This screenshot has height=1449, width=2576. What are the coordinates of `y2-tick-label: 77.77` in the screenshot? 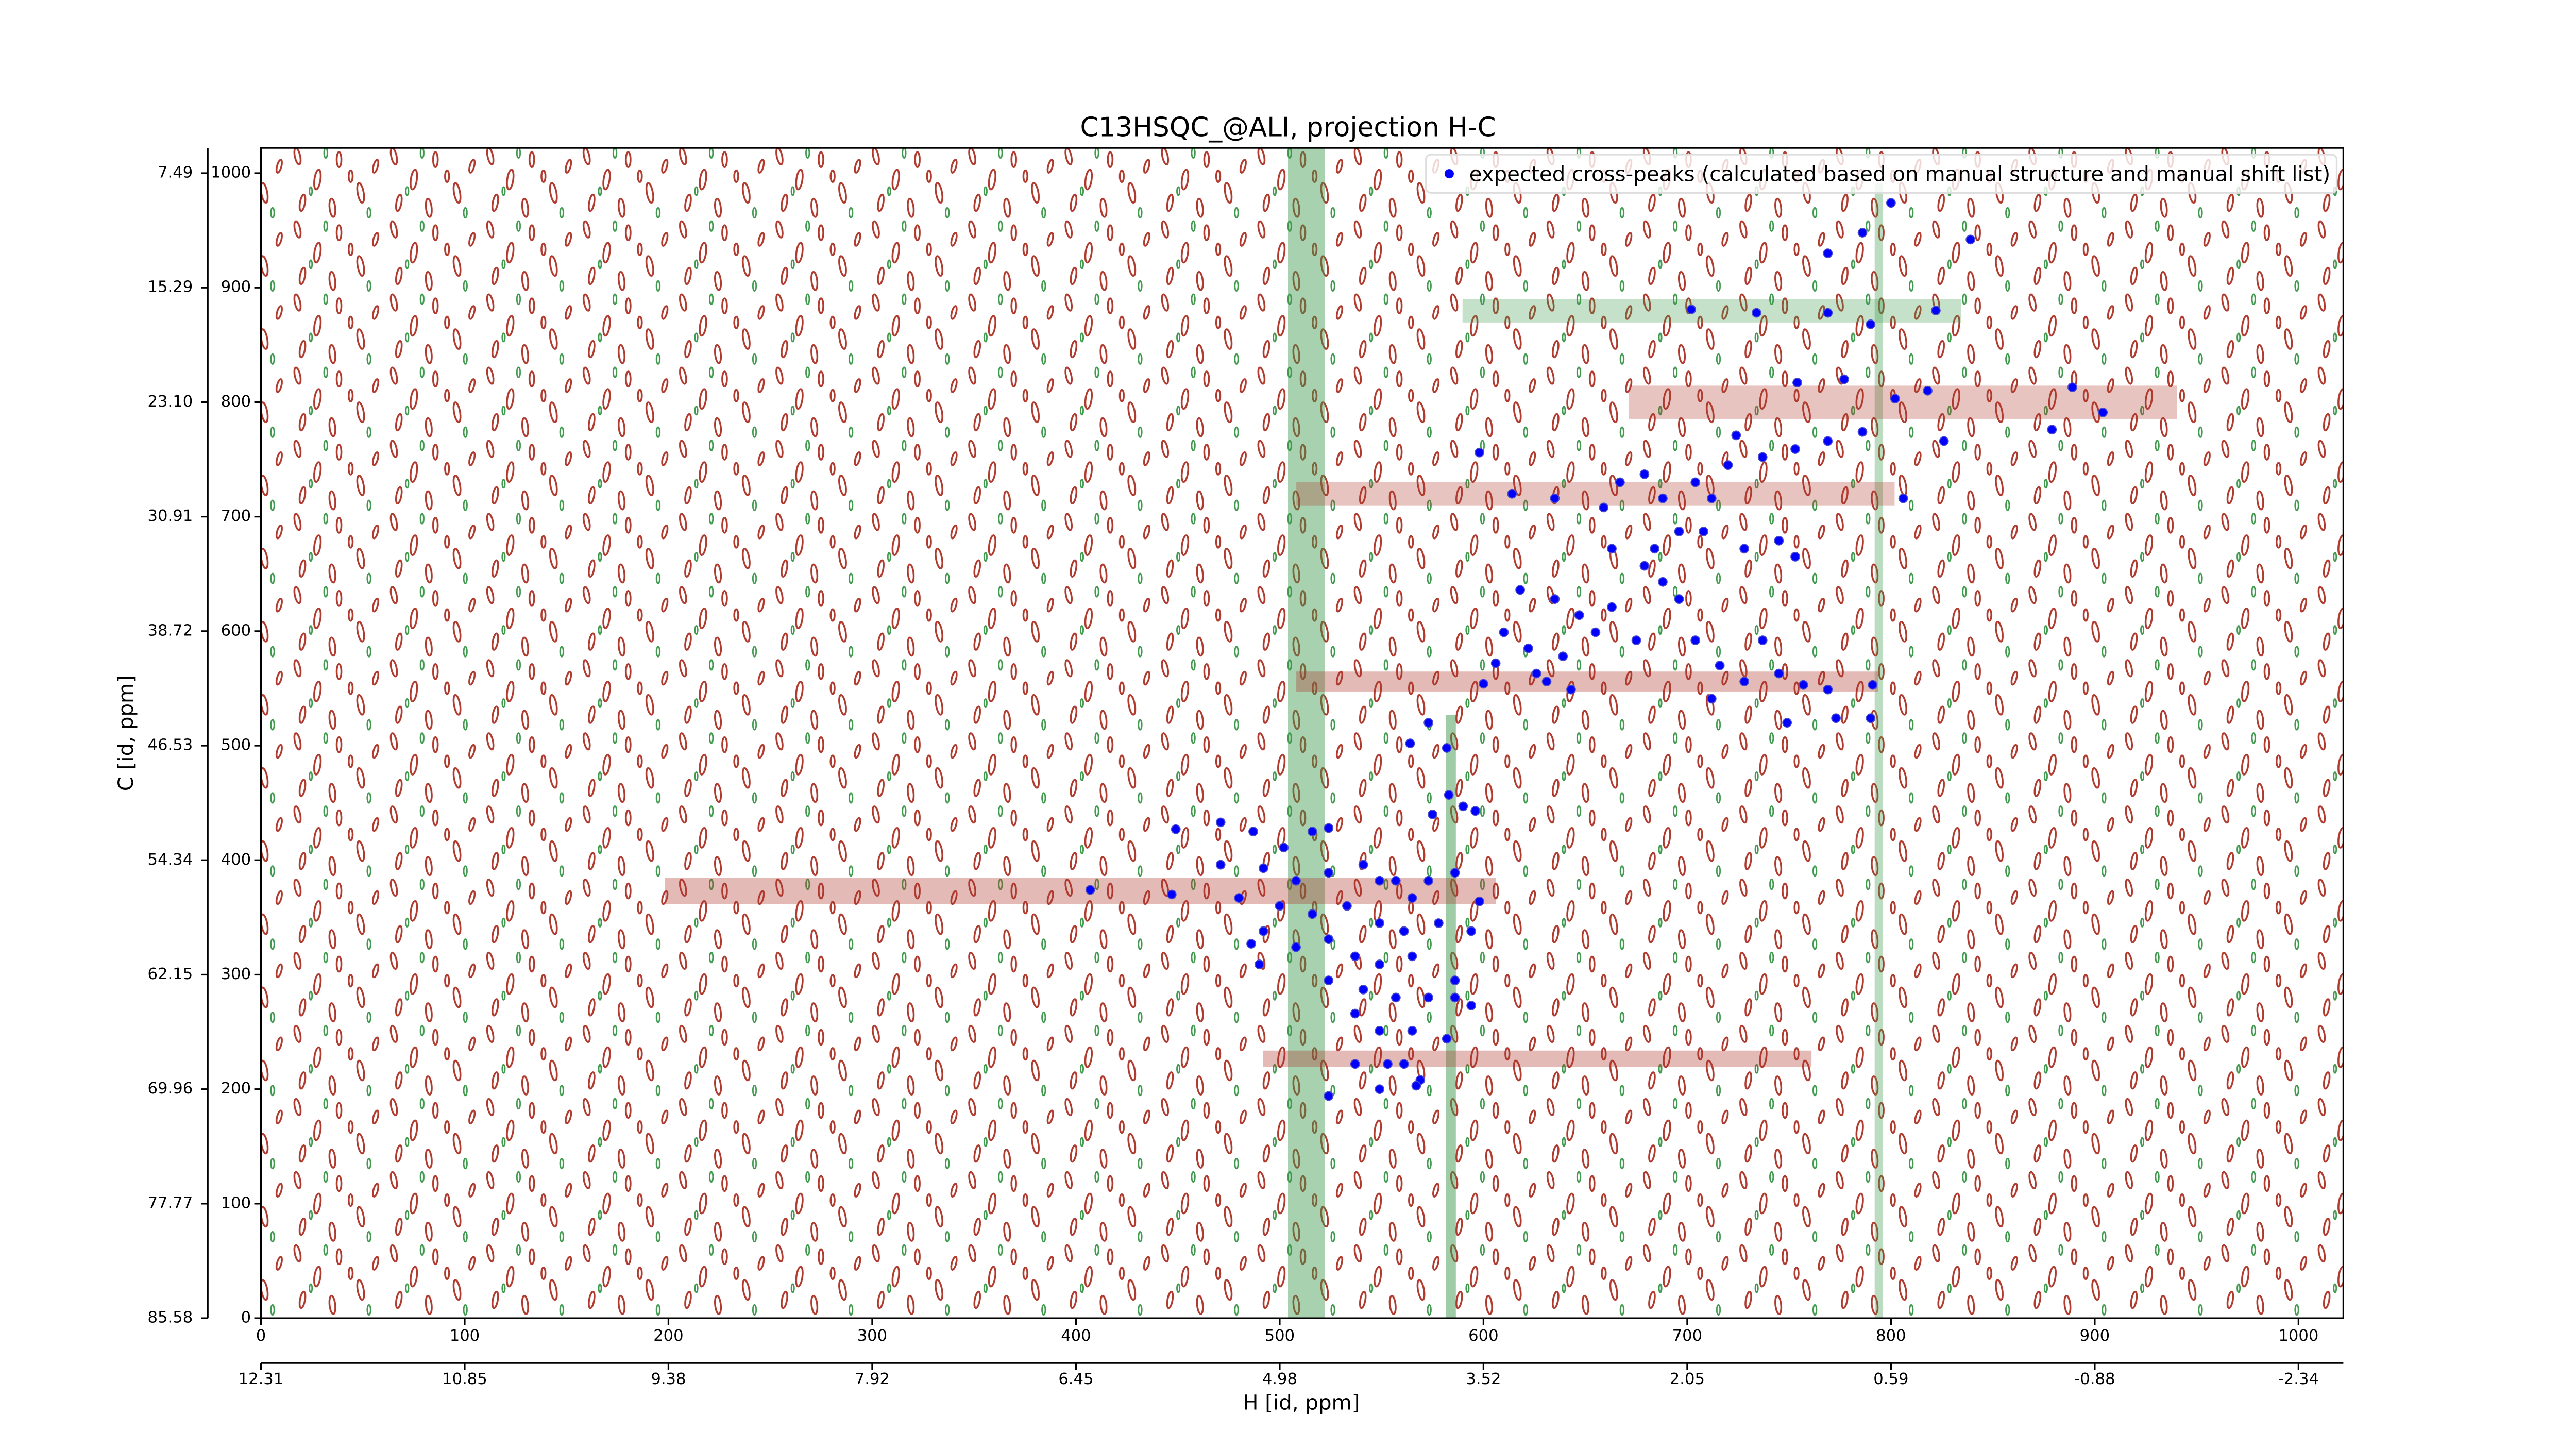 It's located at (170, 1203).